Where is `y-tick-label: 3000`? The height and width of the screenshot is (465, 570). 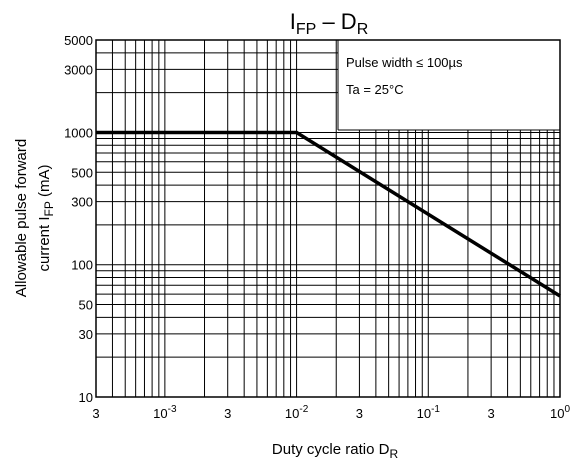 y-tick-label: 3000 is located at coordinates (78, 69).